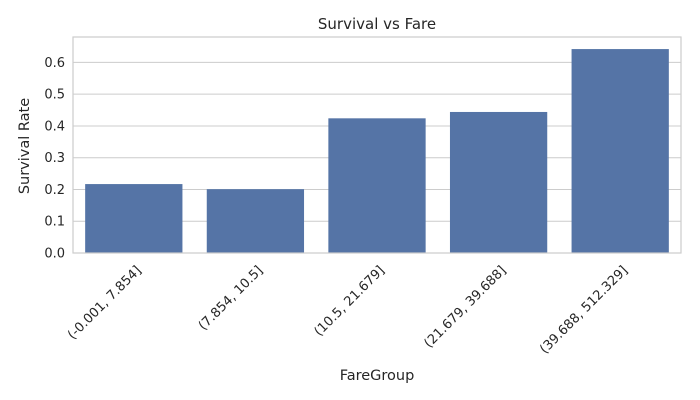  Describe the element at coordinates (54, 254) in the screenshot. I see `y-tick-label: 0.0` at that location.